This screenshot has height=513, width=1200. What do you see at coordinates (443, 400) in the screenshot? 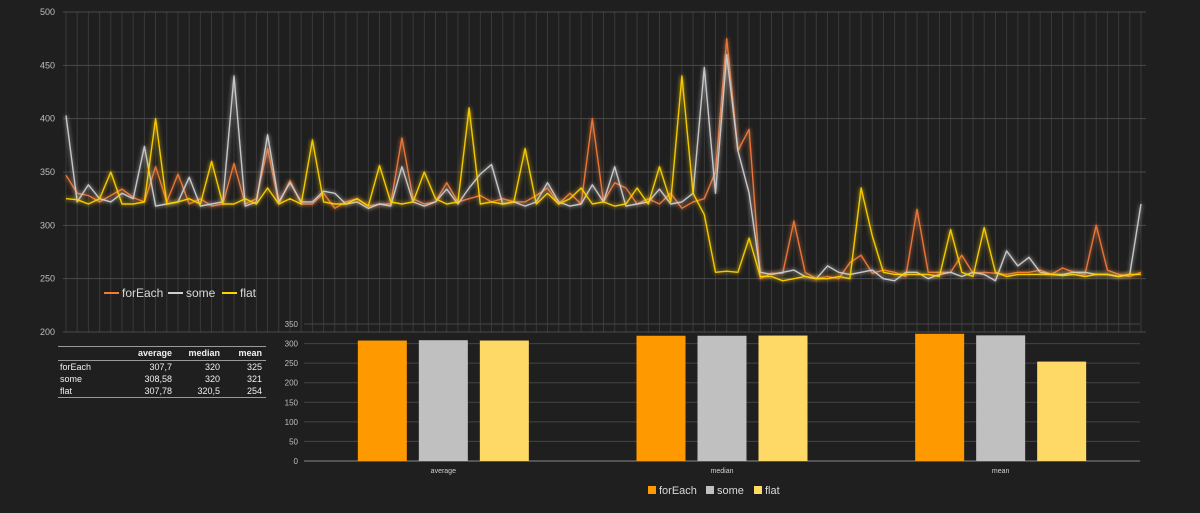
I see `bar-some-average` at bounding box center [443, 400].